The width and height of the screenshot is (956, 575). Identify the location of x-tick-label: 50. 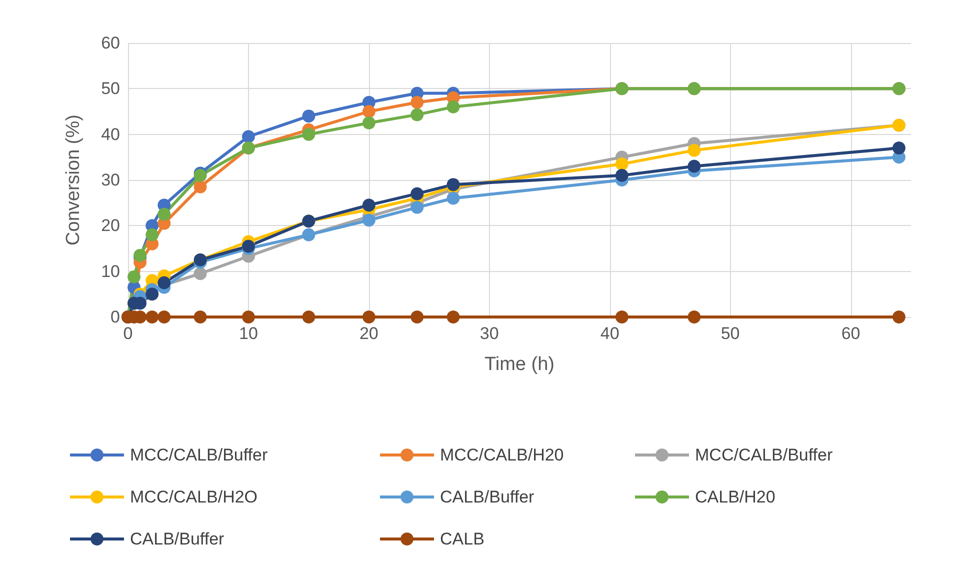
(730, 333).